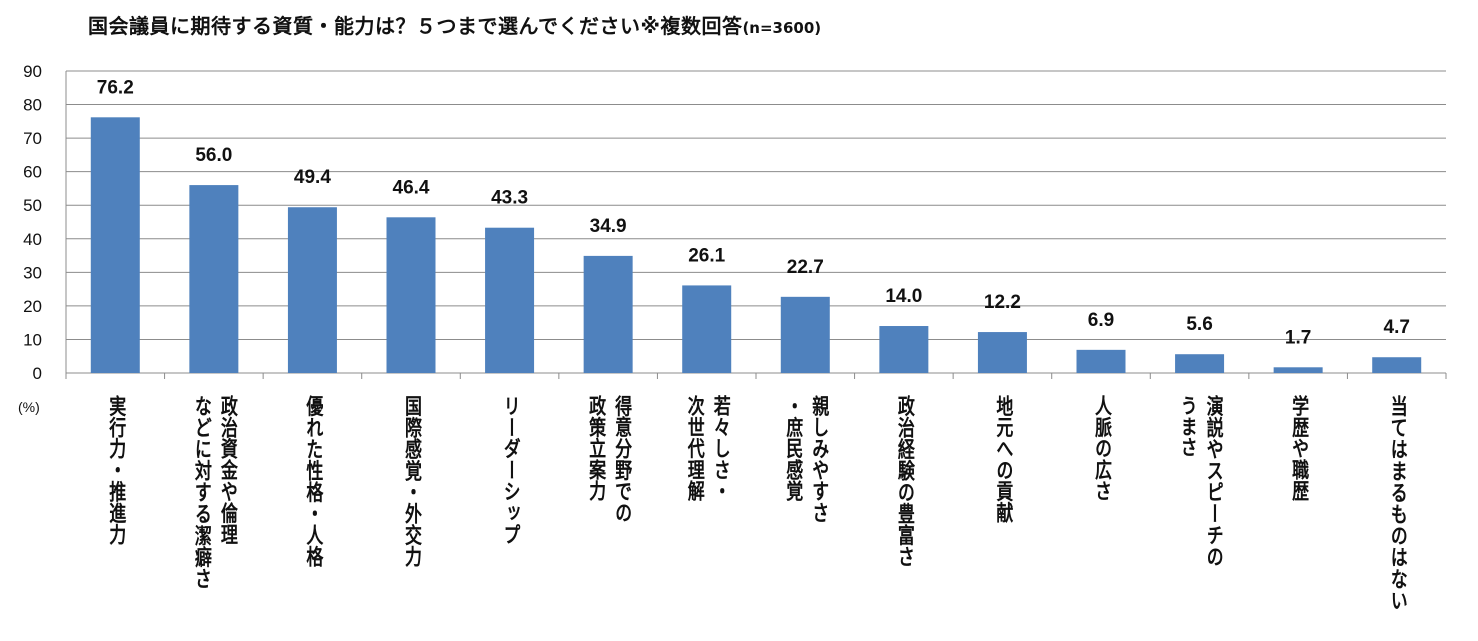 Image resolution: width=1478 pixels, height=641 pixels. Describe the element at coordinates (32, 71) in the screenshot. I see `y-tick-label: 90` at that location.